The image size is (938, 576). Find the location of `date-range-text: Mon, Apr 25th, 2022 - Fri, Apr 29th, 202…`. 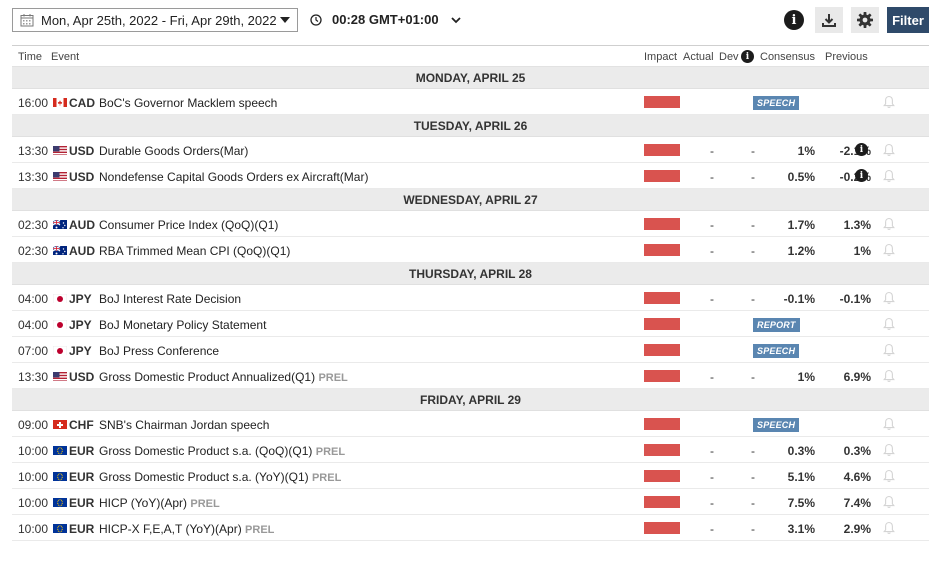

date-range-text: Mon, Apr 25th, 2022 - Fri, Apr 29th, 202… is located at coordinates (159, 20).